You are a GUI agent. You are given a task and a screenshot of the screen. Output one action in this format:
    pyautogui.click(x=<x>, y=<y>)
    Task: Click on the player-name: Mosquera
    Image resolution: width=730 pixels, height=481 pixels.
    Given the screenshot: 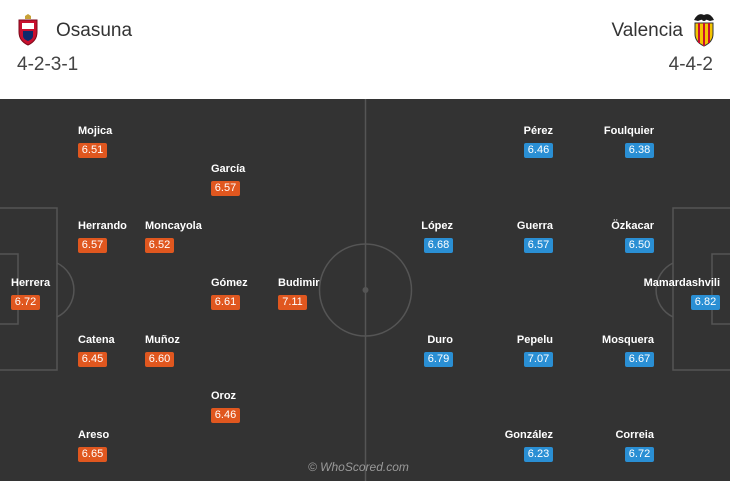 What is the action you would take?
    pyautogui.click(x=628, y=340)
    